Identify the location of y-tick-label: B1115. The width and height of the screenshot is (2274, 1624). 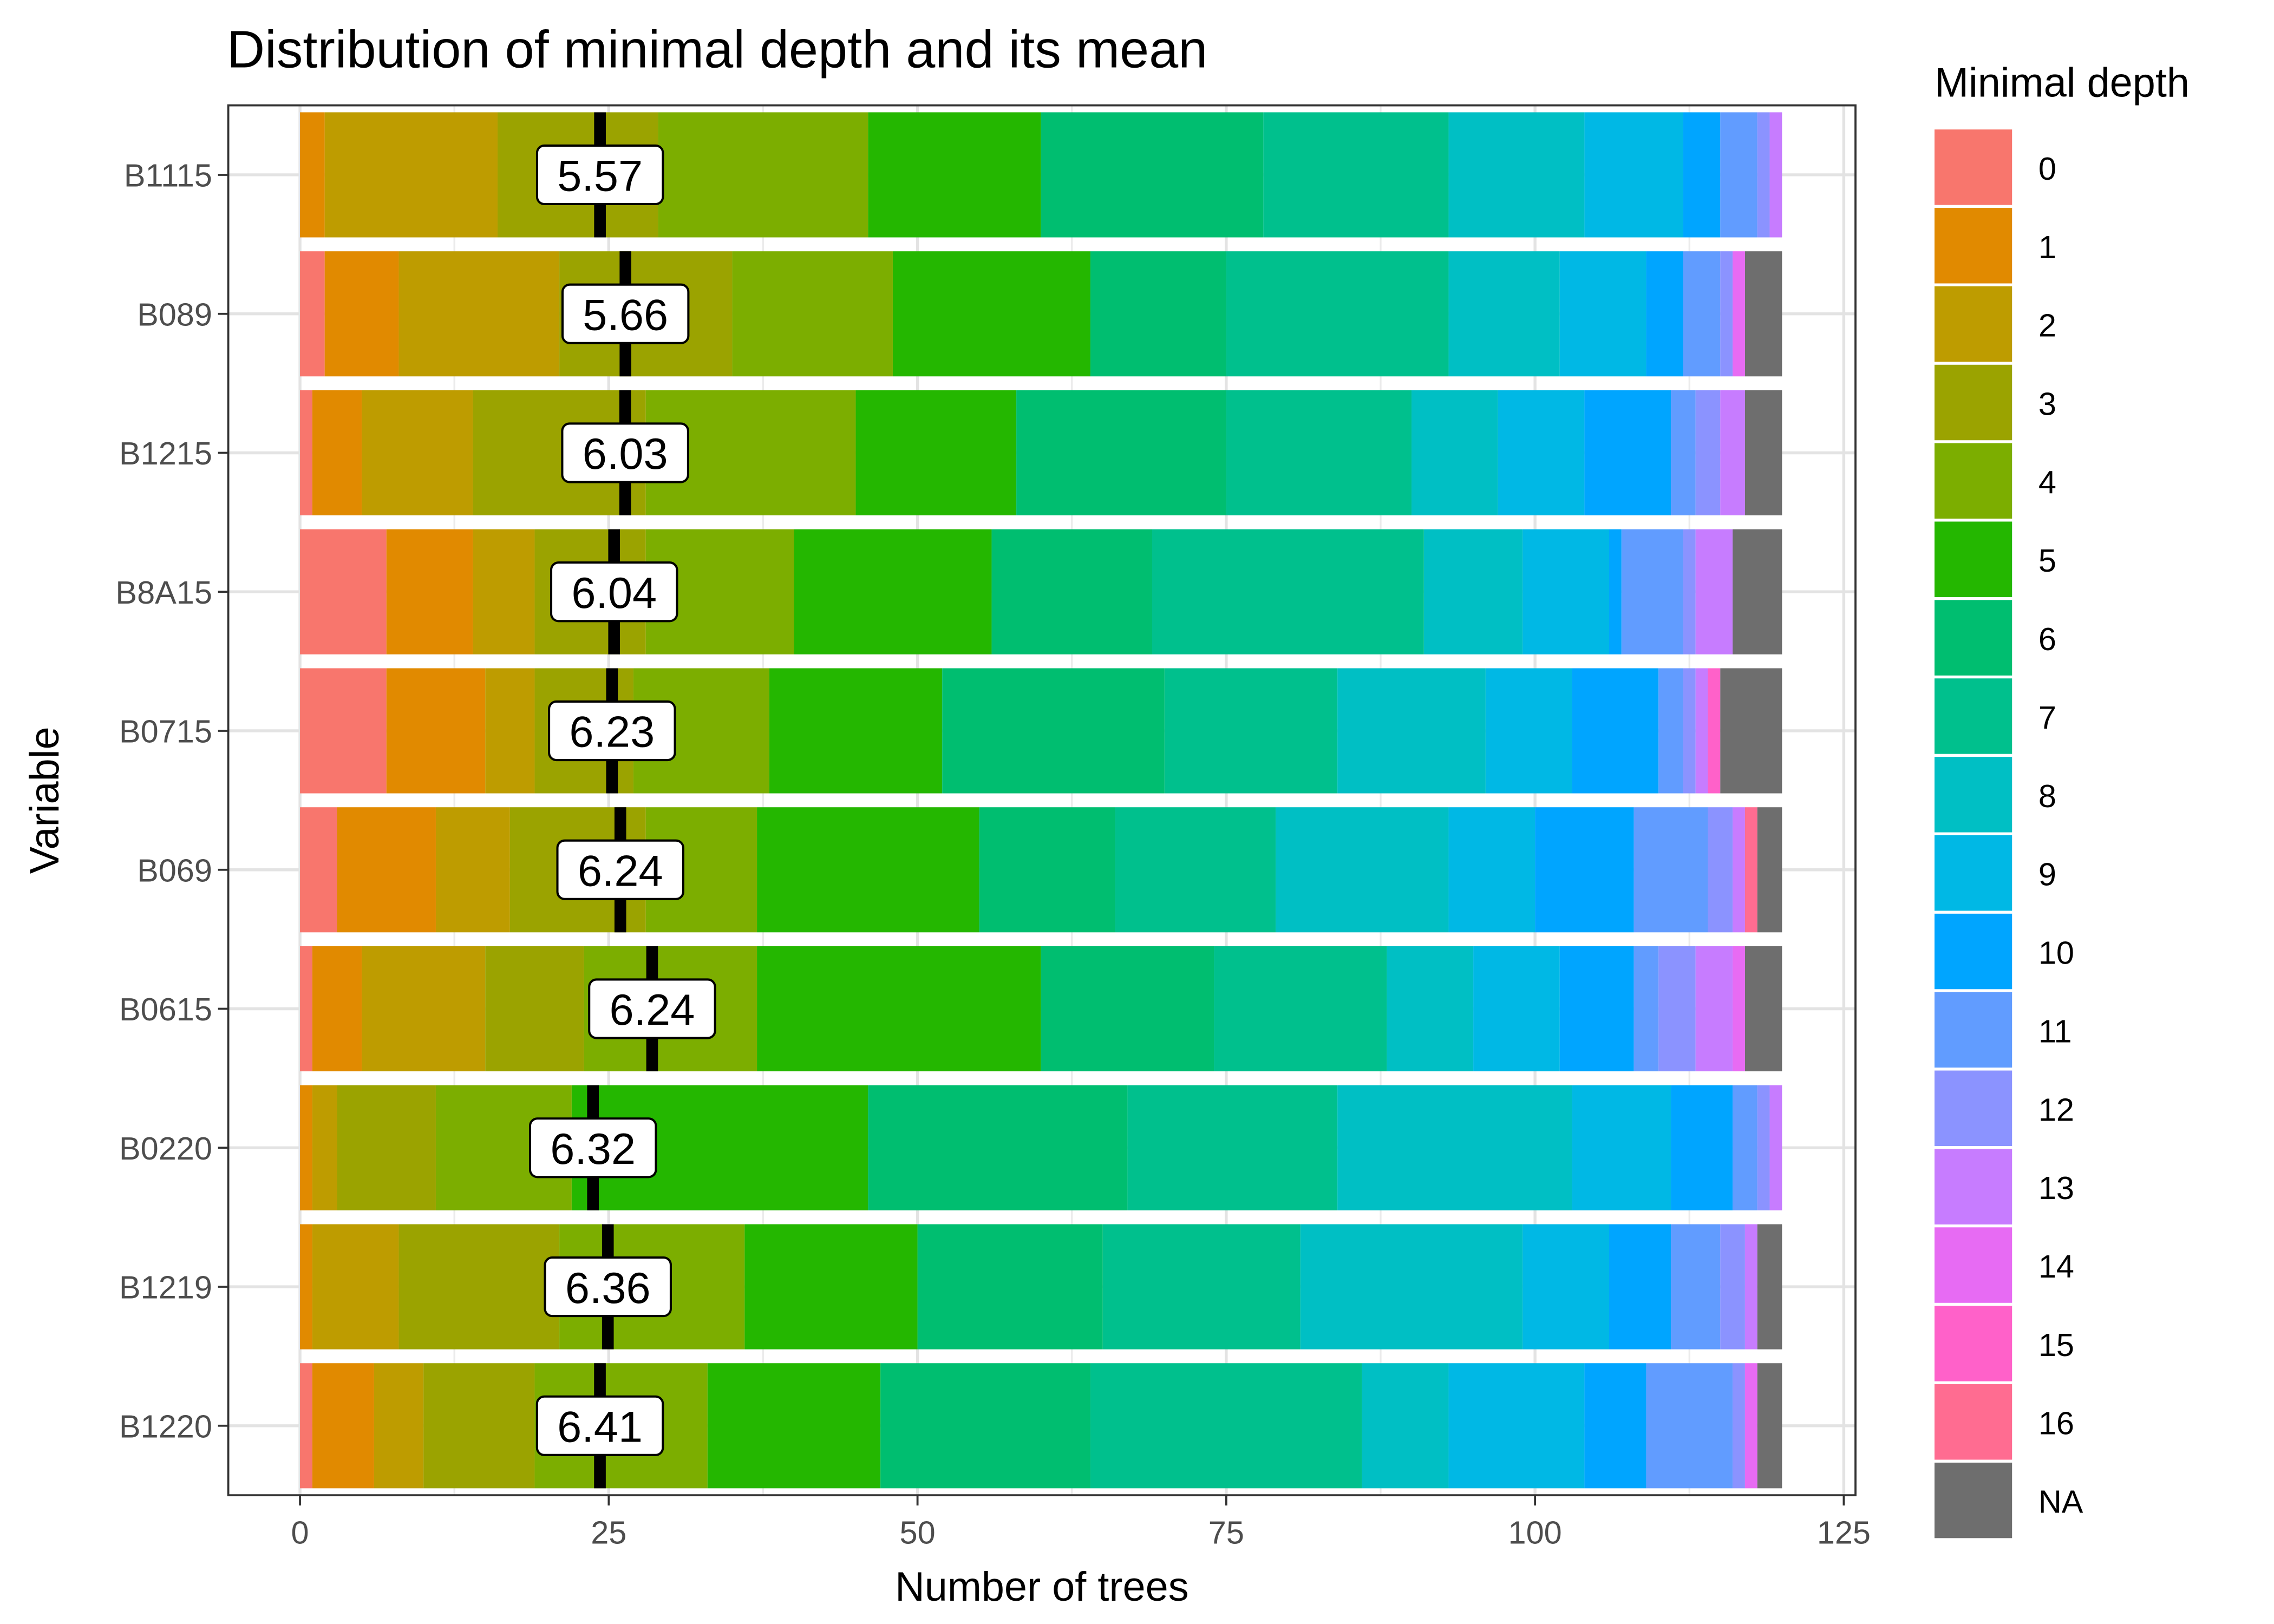
(168, 176).